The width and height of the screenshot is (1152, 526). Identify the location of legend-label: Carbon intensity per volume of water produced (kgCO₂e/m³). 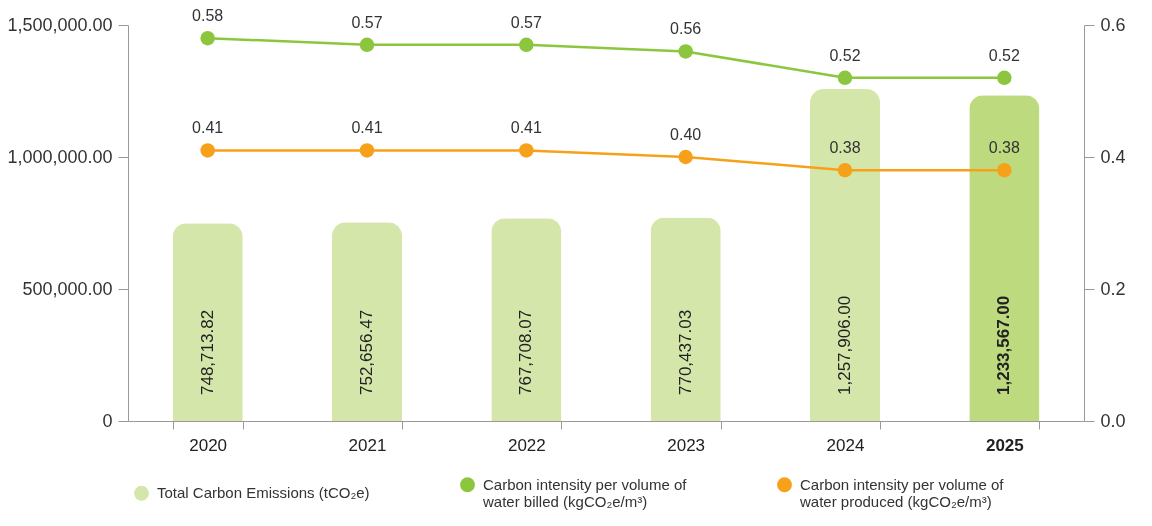
(902, 492).